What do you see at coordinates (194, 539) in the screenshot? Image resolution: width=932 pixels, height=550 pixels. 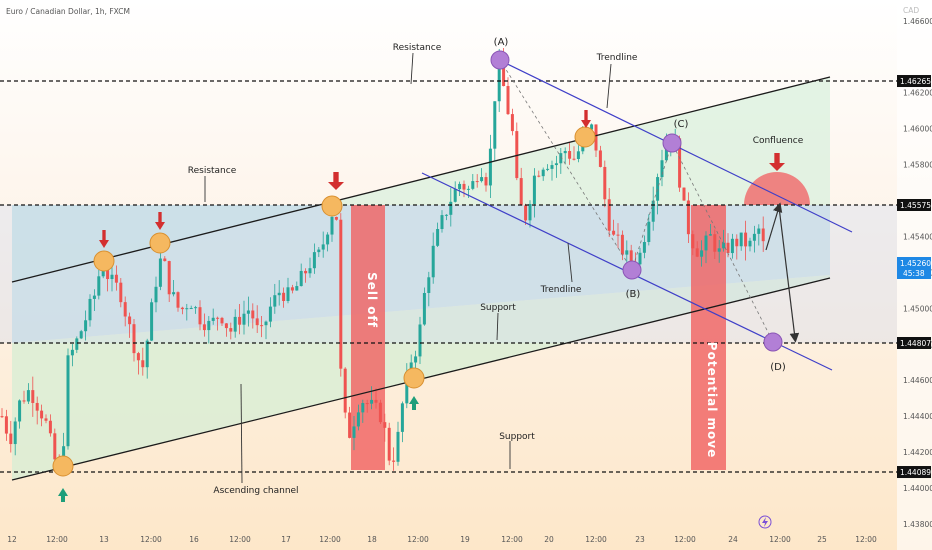 I see `time-tick-label: 16` at bounding box center [194, 539].